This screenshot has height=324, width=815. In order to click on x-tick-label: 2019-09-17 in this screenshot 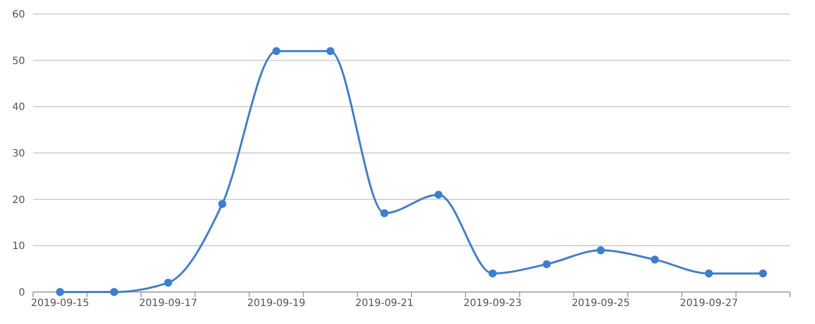, I will do `click(168, 303)`.